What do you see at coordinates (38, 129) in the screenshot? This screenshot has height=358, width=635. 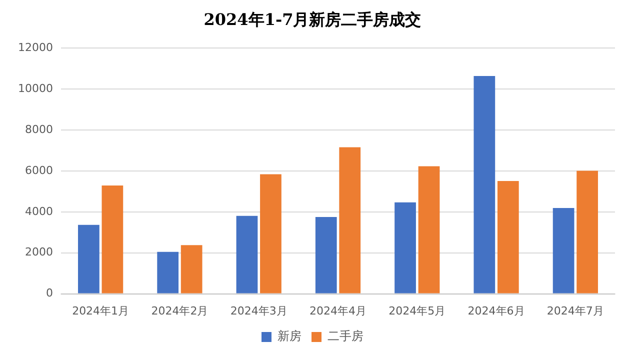 I see `y-tick-label: 8000` at bounding box center [38, 129].